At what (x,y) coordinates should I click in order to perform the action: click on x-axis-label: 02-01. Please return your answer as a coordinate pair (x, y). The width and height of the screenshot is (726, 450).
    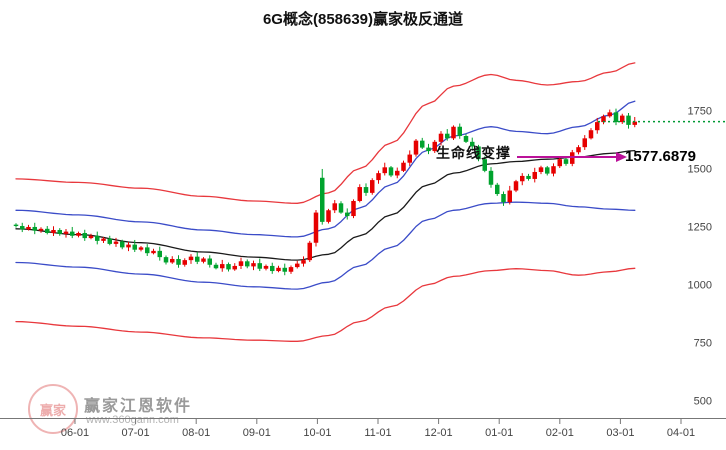
    Looking at the image, I should click on (560, 433).